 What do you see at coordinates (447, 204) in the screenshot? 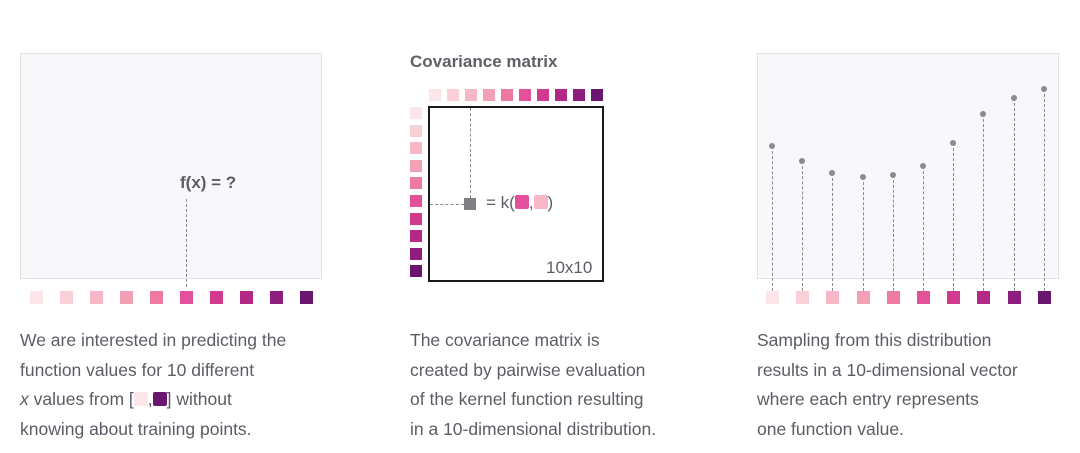
I see `matrix-row-dashed-line` at bounding box center [447, 204].